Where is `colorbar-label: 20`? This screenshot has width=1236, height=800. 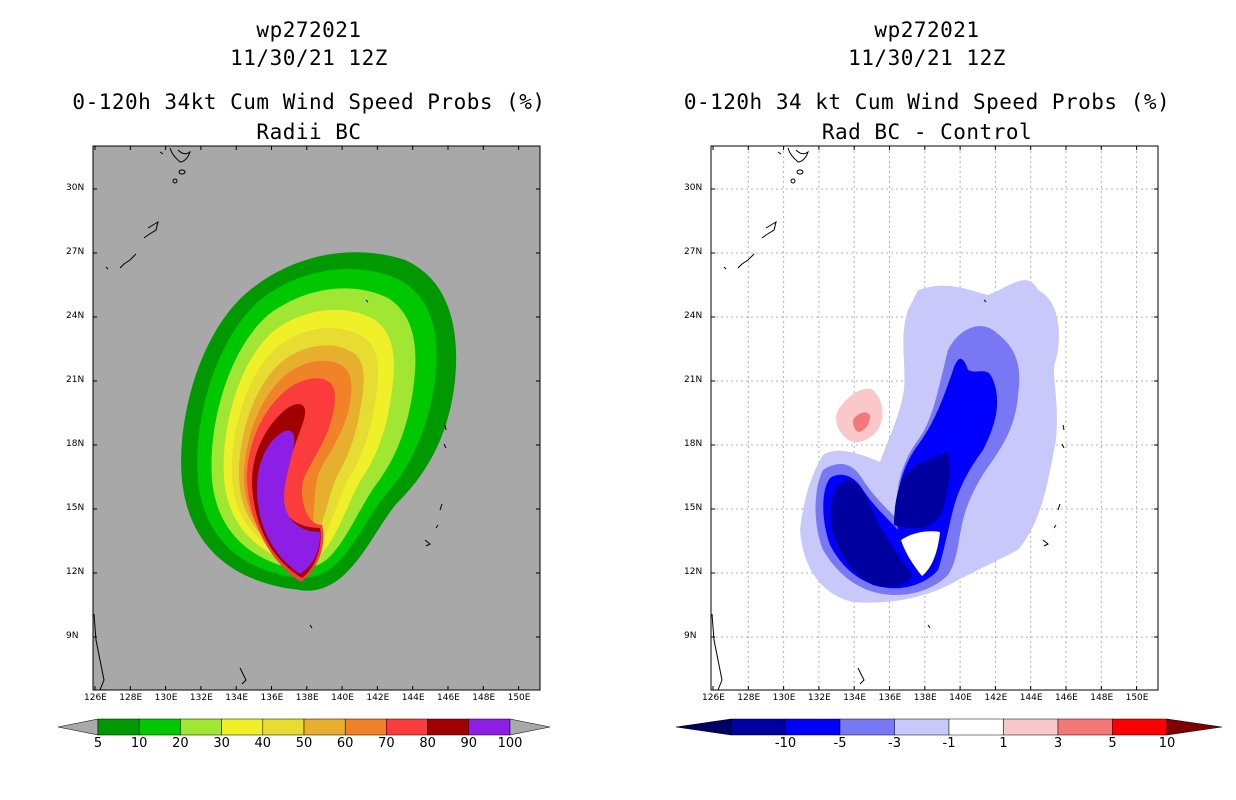 colorbar-label: 20 is located at coordinates (180, 743).